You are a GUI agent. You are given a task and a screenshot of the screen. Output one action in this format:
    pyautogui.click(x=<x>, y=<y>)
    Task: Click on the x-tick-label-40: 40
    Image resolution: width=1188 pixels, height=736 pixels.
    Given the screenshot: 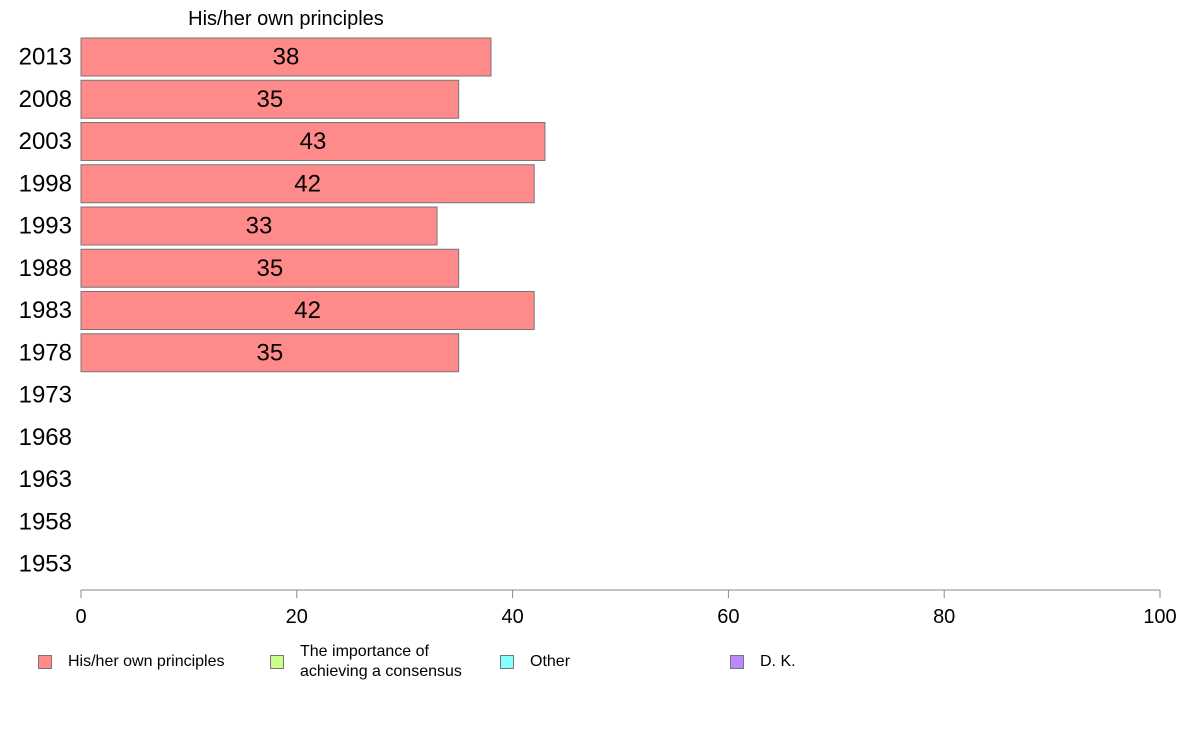 What is the action you would take?
    pyautogui.click(x=512, y=617)
    